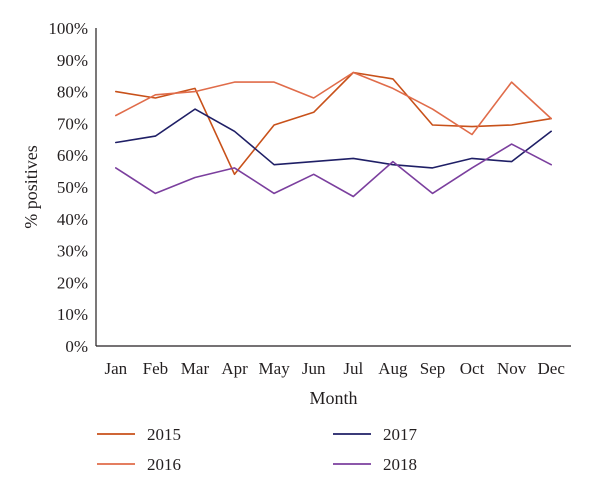 Image resolution: width=600 pixels, height=496 pixels. What do you see at coordinates (275, 368) in the screenshot?
I see `x-tick-label: May` at bounding box center [275, 368].